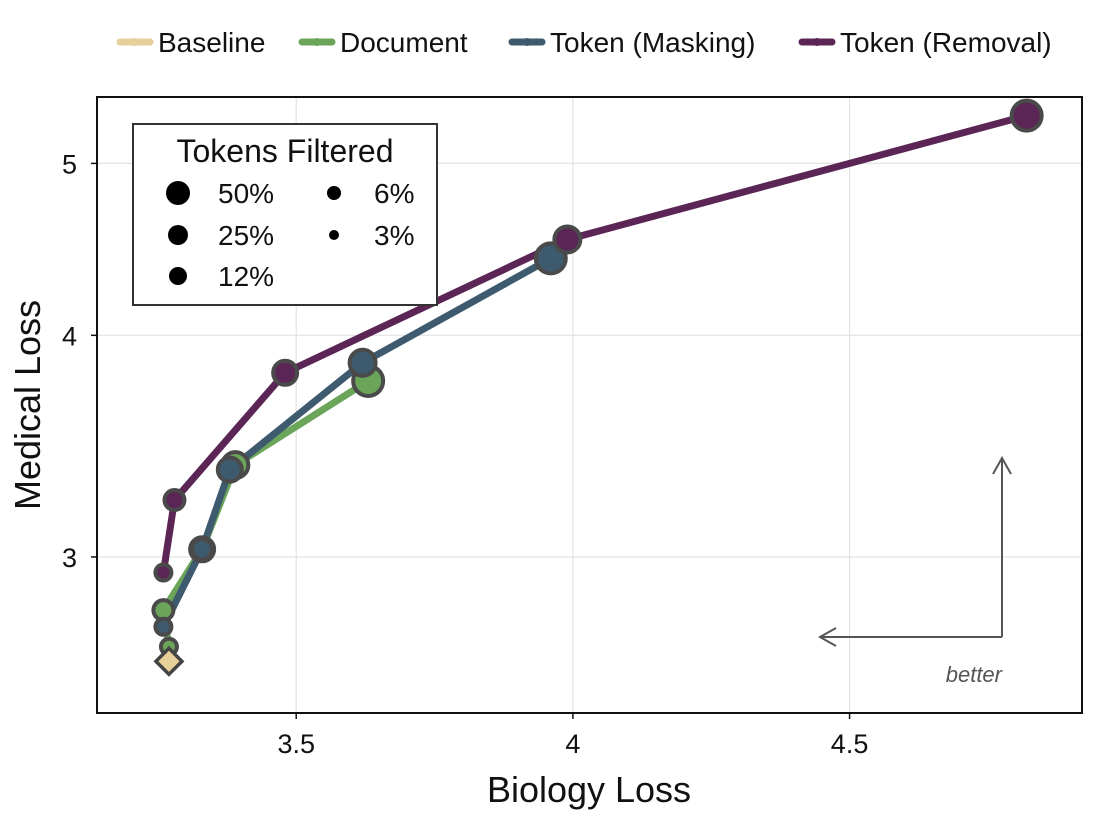 The width and height of the screenshot is (1094, 824). I want to click on size-legend-entries: 50% 25% 12% 6% 3%, so click(290, 235).